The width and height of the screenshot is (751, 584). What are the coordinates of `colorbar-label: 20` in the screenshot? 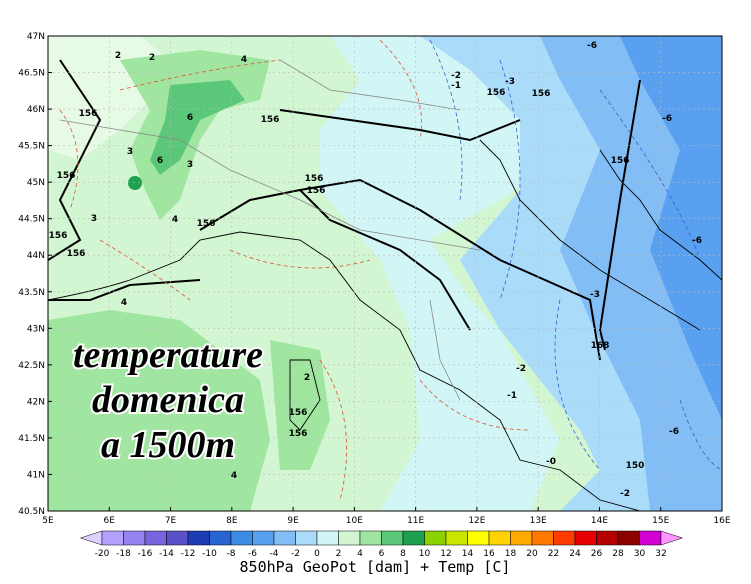 It's located at (532, 554).